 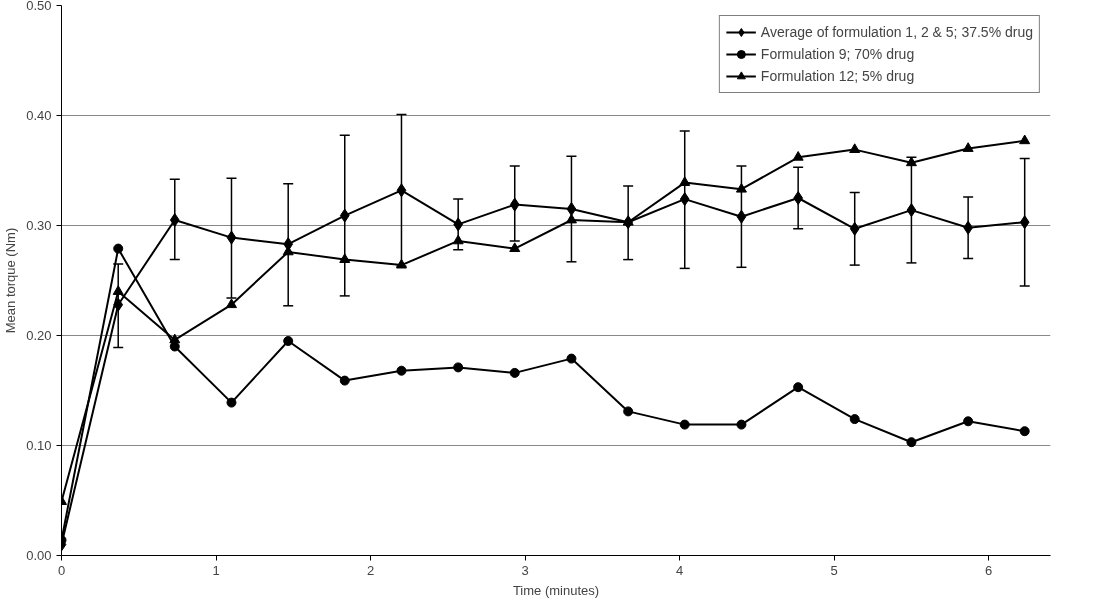 What do you see at coordinates (680, 570) in the screenshot?
I see `x-tick-label: 4` at bounding box center [680, 570].